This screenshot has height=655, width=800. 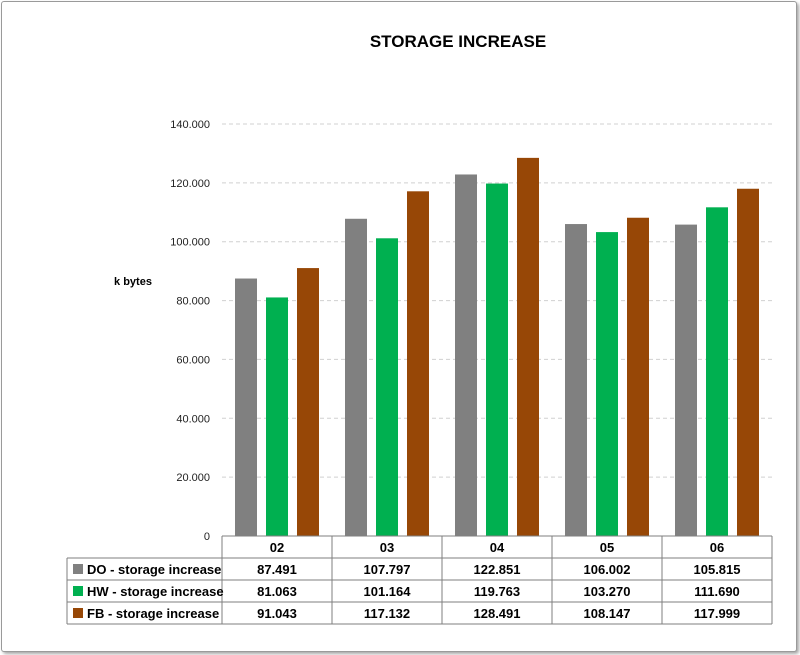 I want to click on data-label: 103.270, so click(x=607, y=591).